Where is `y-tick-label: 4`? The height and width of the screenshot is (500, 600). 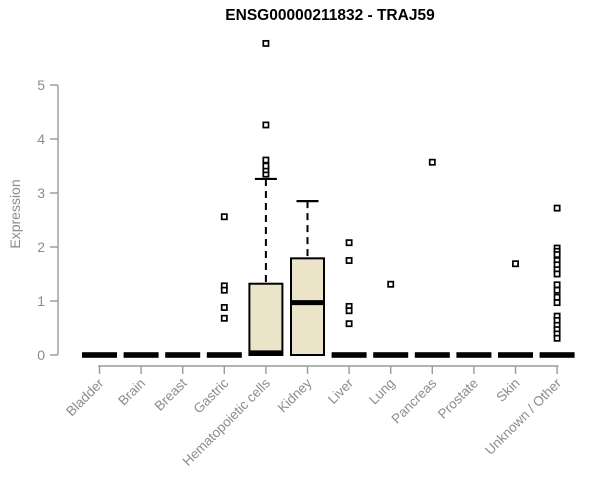 y-tick-label: 4 is located at coordinates (41, 139).